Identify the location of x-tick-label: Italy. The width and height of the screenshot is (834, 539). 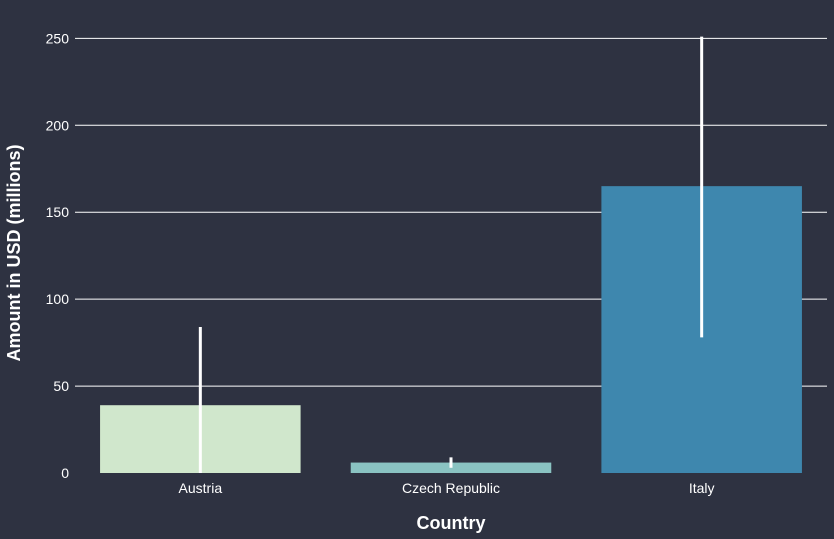
(702, 488).